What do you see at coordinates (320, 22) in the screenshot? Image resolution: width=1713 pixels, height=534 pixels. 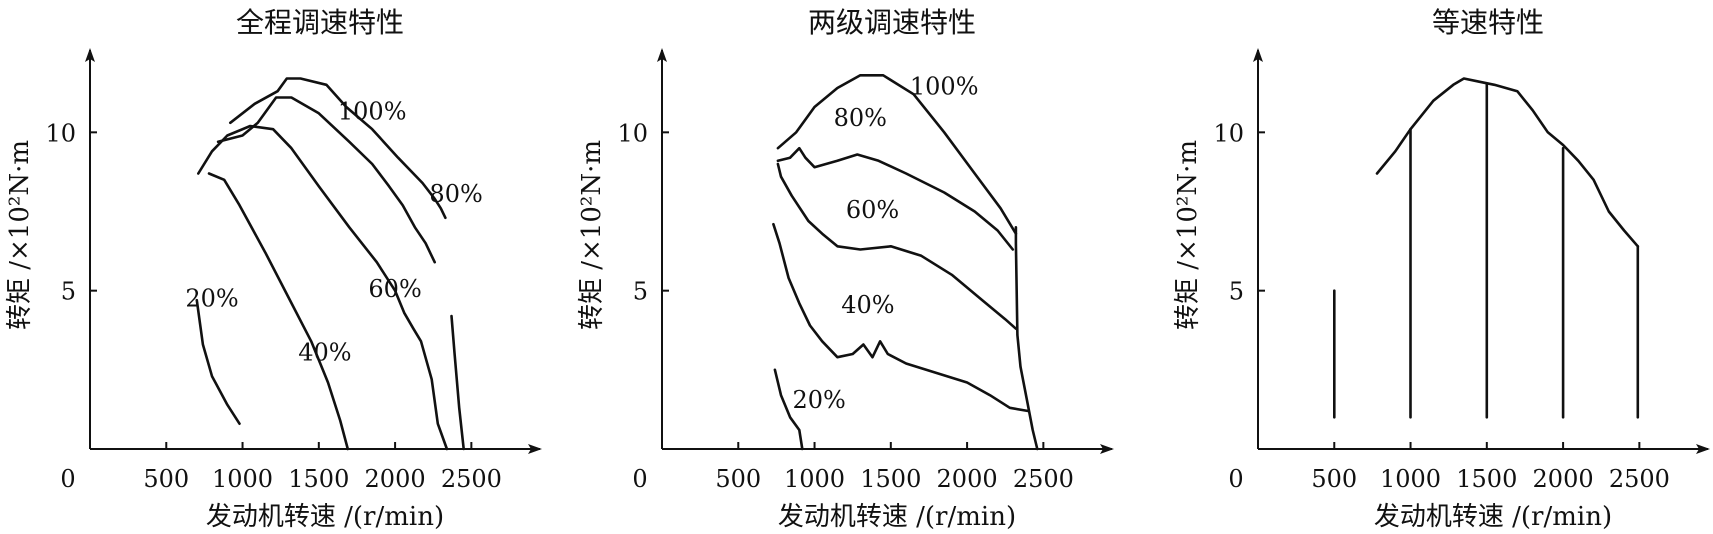 I see `chart-title: 全程调速特性` at bounding box center [320, 22].